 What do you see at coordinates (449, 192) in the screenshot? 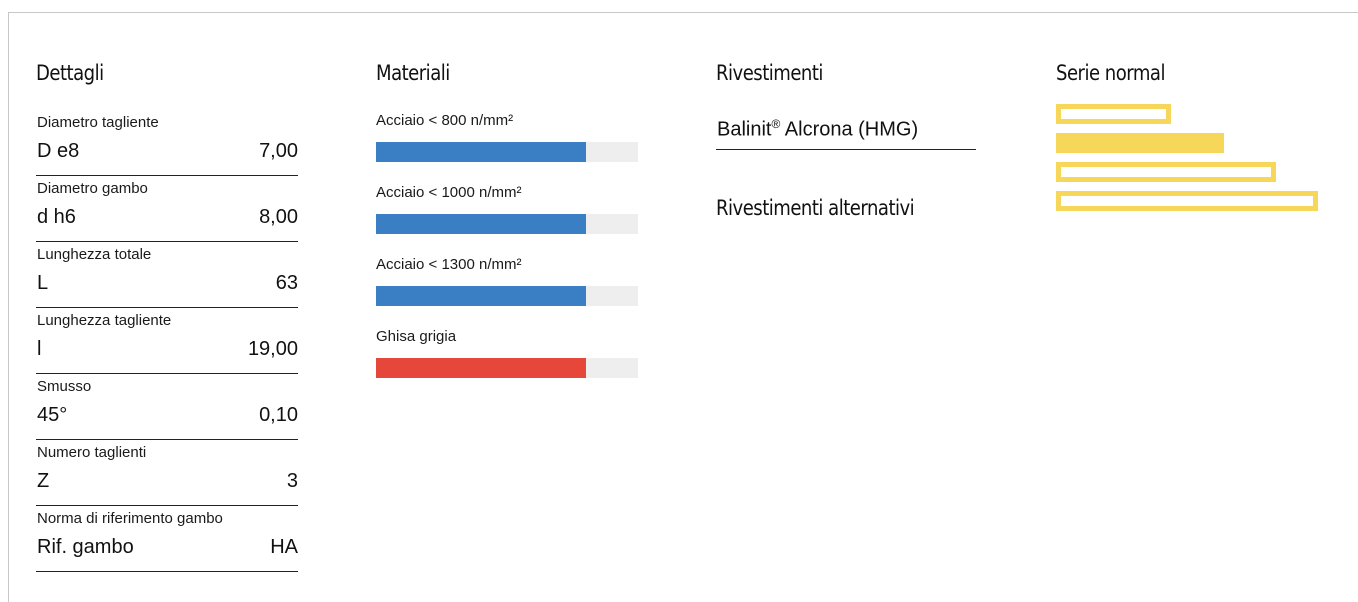
I see `material-label: Acciaio < 1000 n/mm²` at bounding box center [449, 192].